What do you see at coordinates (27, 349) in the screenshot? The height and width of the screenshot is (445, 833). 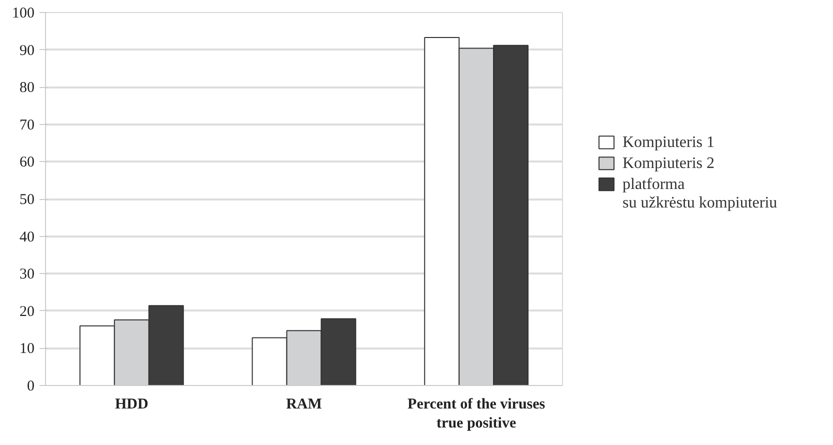 I see `y-tick-label: 10` at bounding box center [27, 349].